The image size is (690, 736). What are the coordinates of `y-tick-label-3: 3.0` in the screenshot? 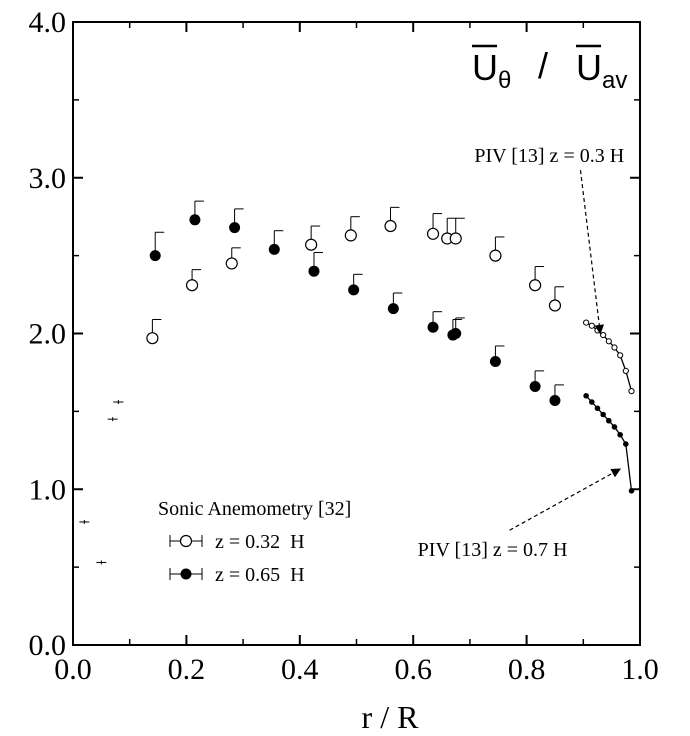 It's located at (48, 178).